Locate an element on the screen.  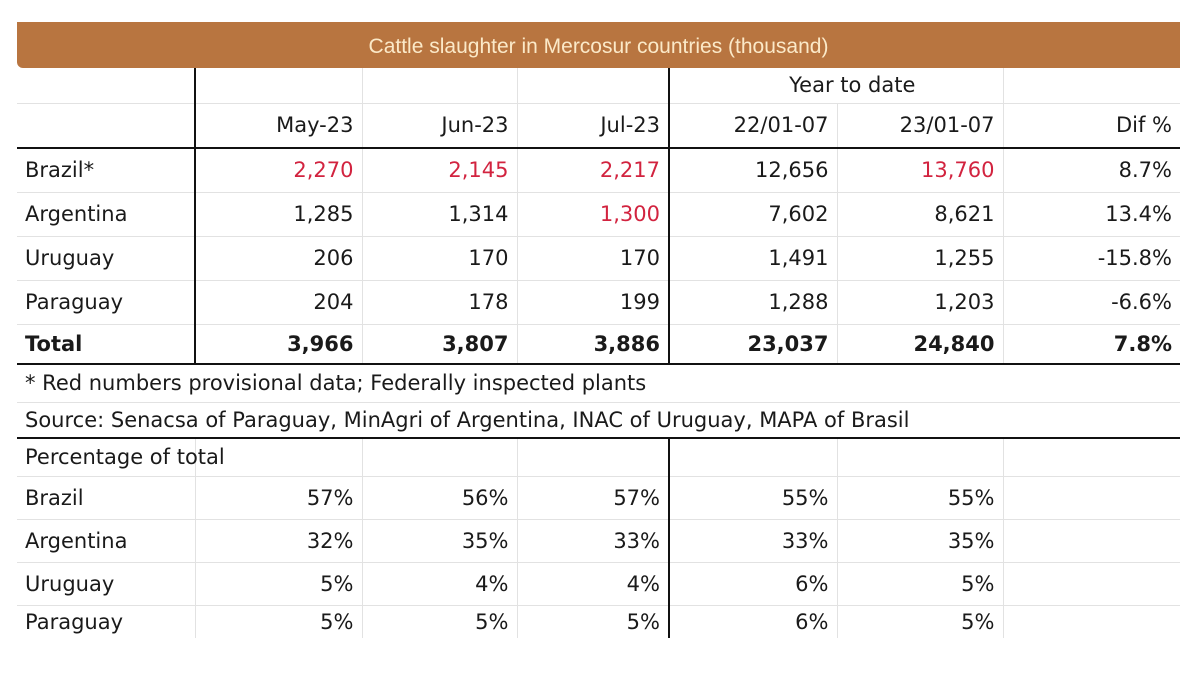
data-cell: 3,807 is located at coordinates (439, 344).